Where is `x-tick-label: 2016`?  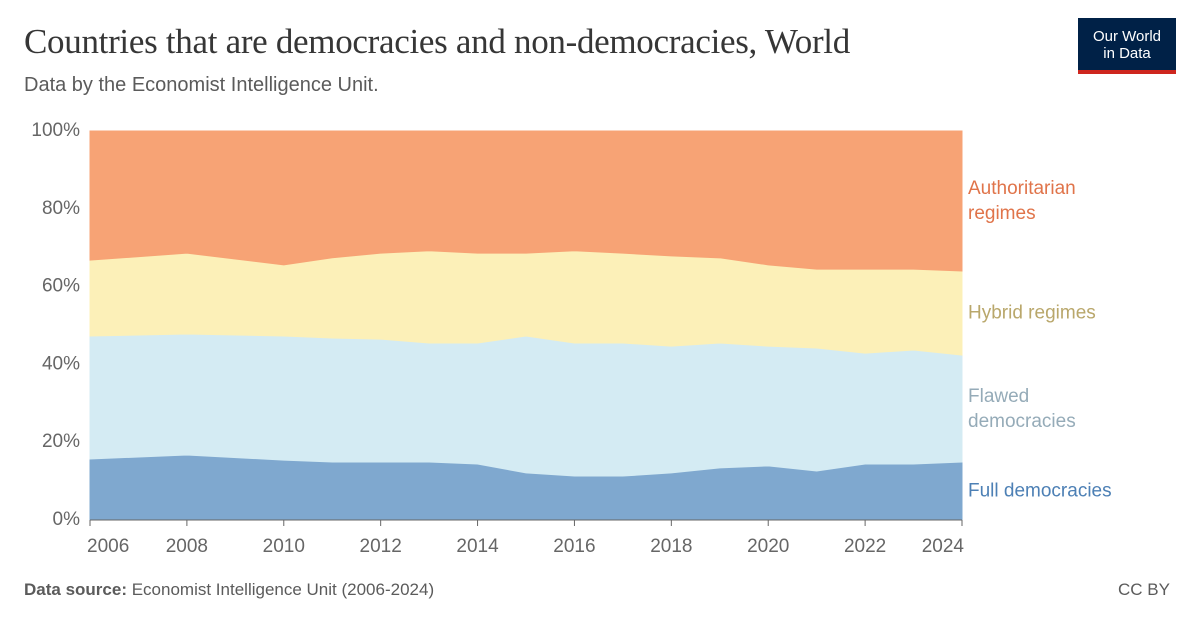
x-tick-label: 2016 is located at coordinates (574, 546).